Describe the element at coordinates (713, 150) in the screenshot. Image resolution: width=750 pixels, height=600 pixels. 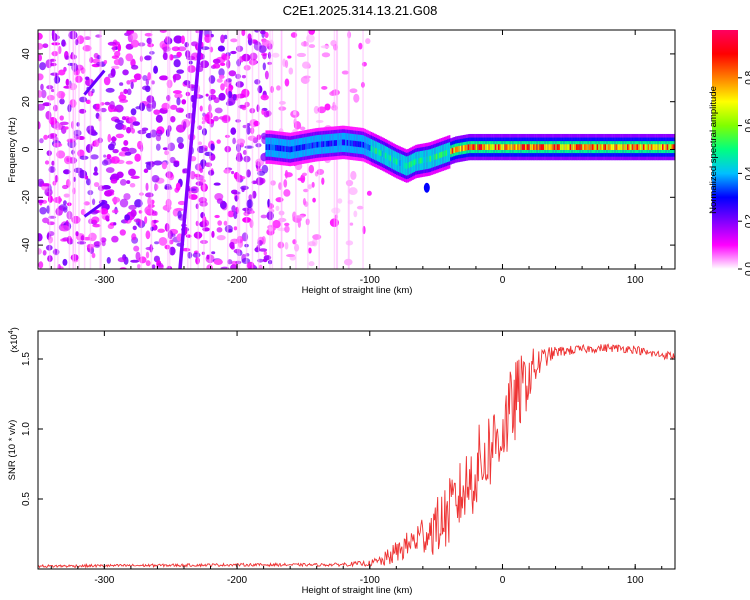
I see `colorbar-label: Normalized spectral amplitude` at that location.